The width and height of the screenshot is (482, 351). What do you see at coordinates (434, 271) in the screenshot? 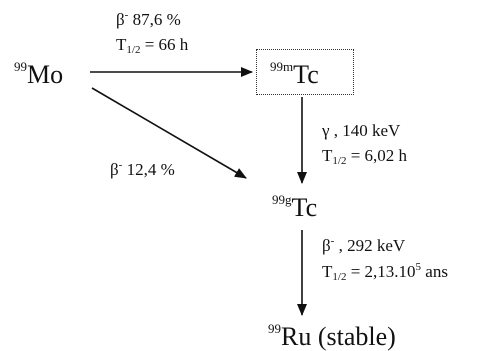
I see `halflife-unit: ans` at bounding box center [434, 271].